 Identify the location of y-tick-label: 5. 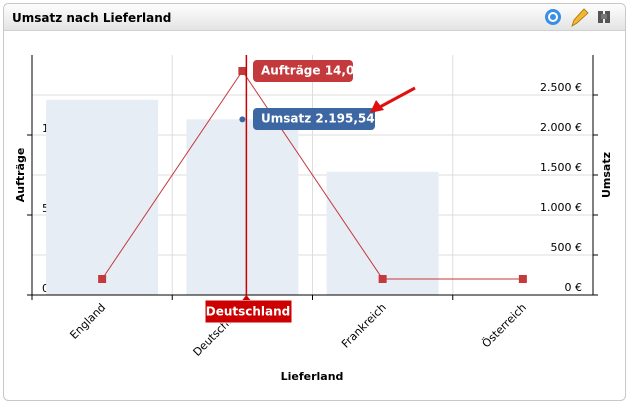
(45, 208).